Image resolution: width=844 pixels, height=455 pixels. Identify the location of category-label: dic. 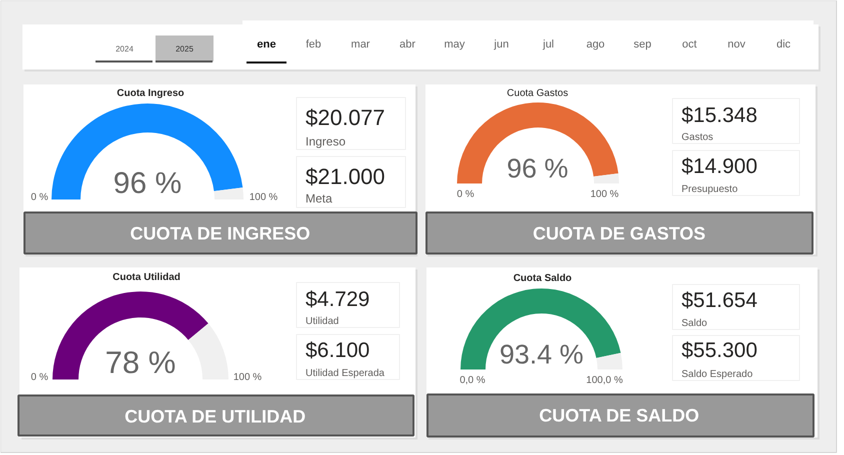
(784, 44).